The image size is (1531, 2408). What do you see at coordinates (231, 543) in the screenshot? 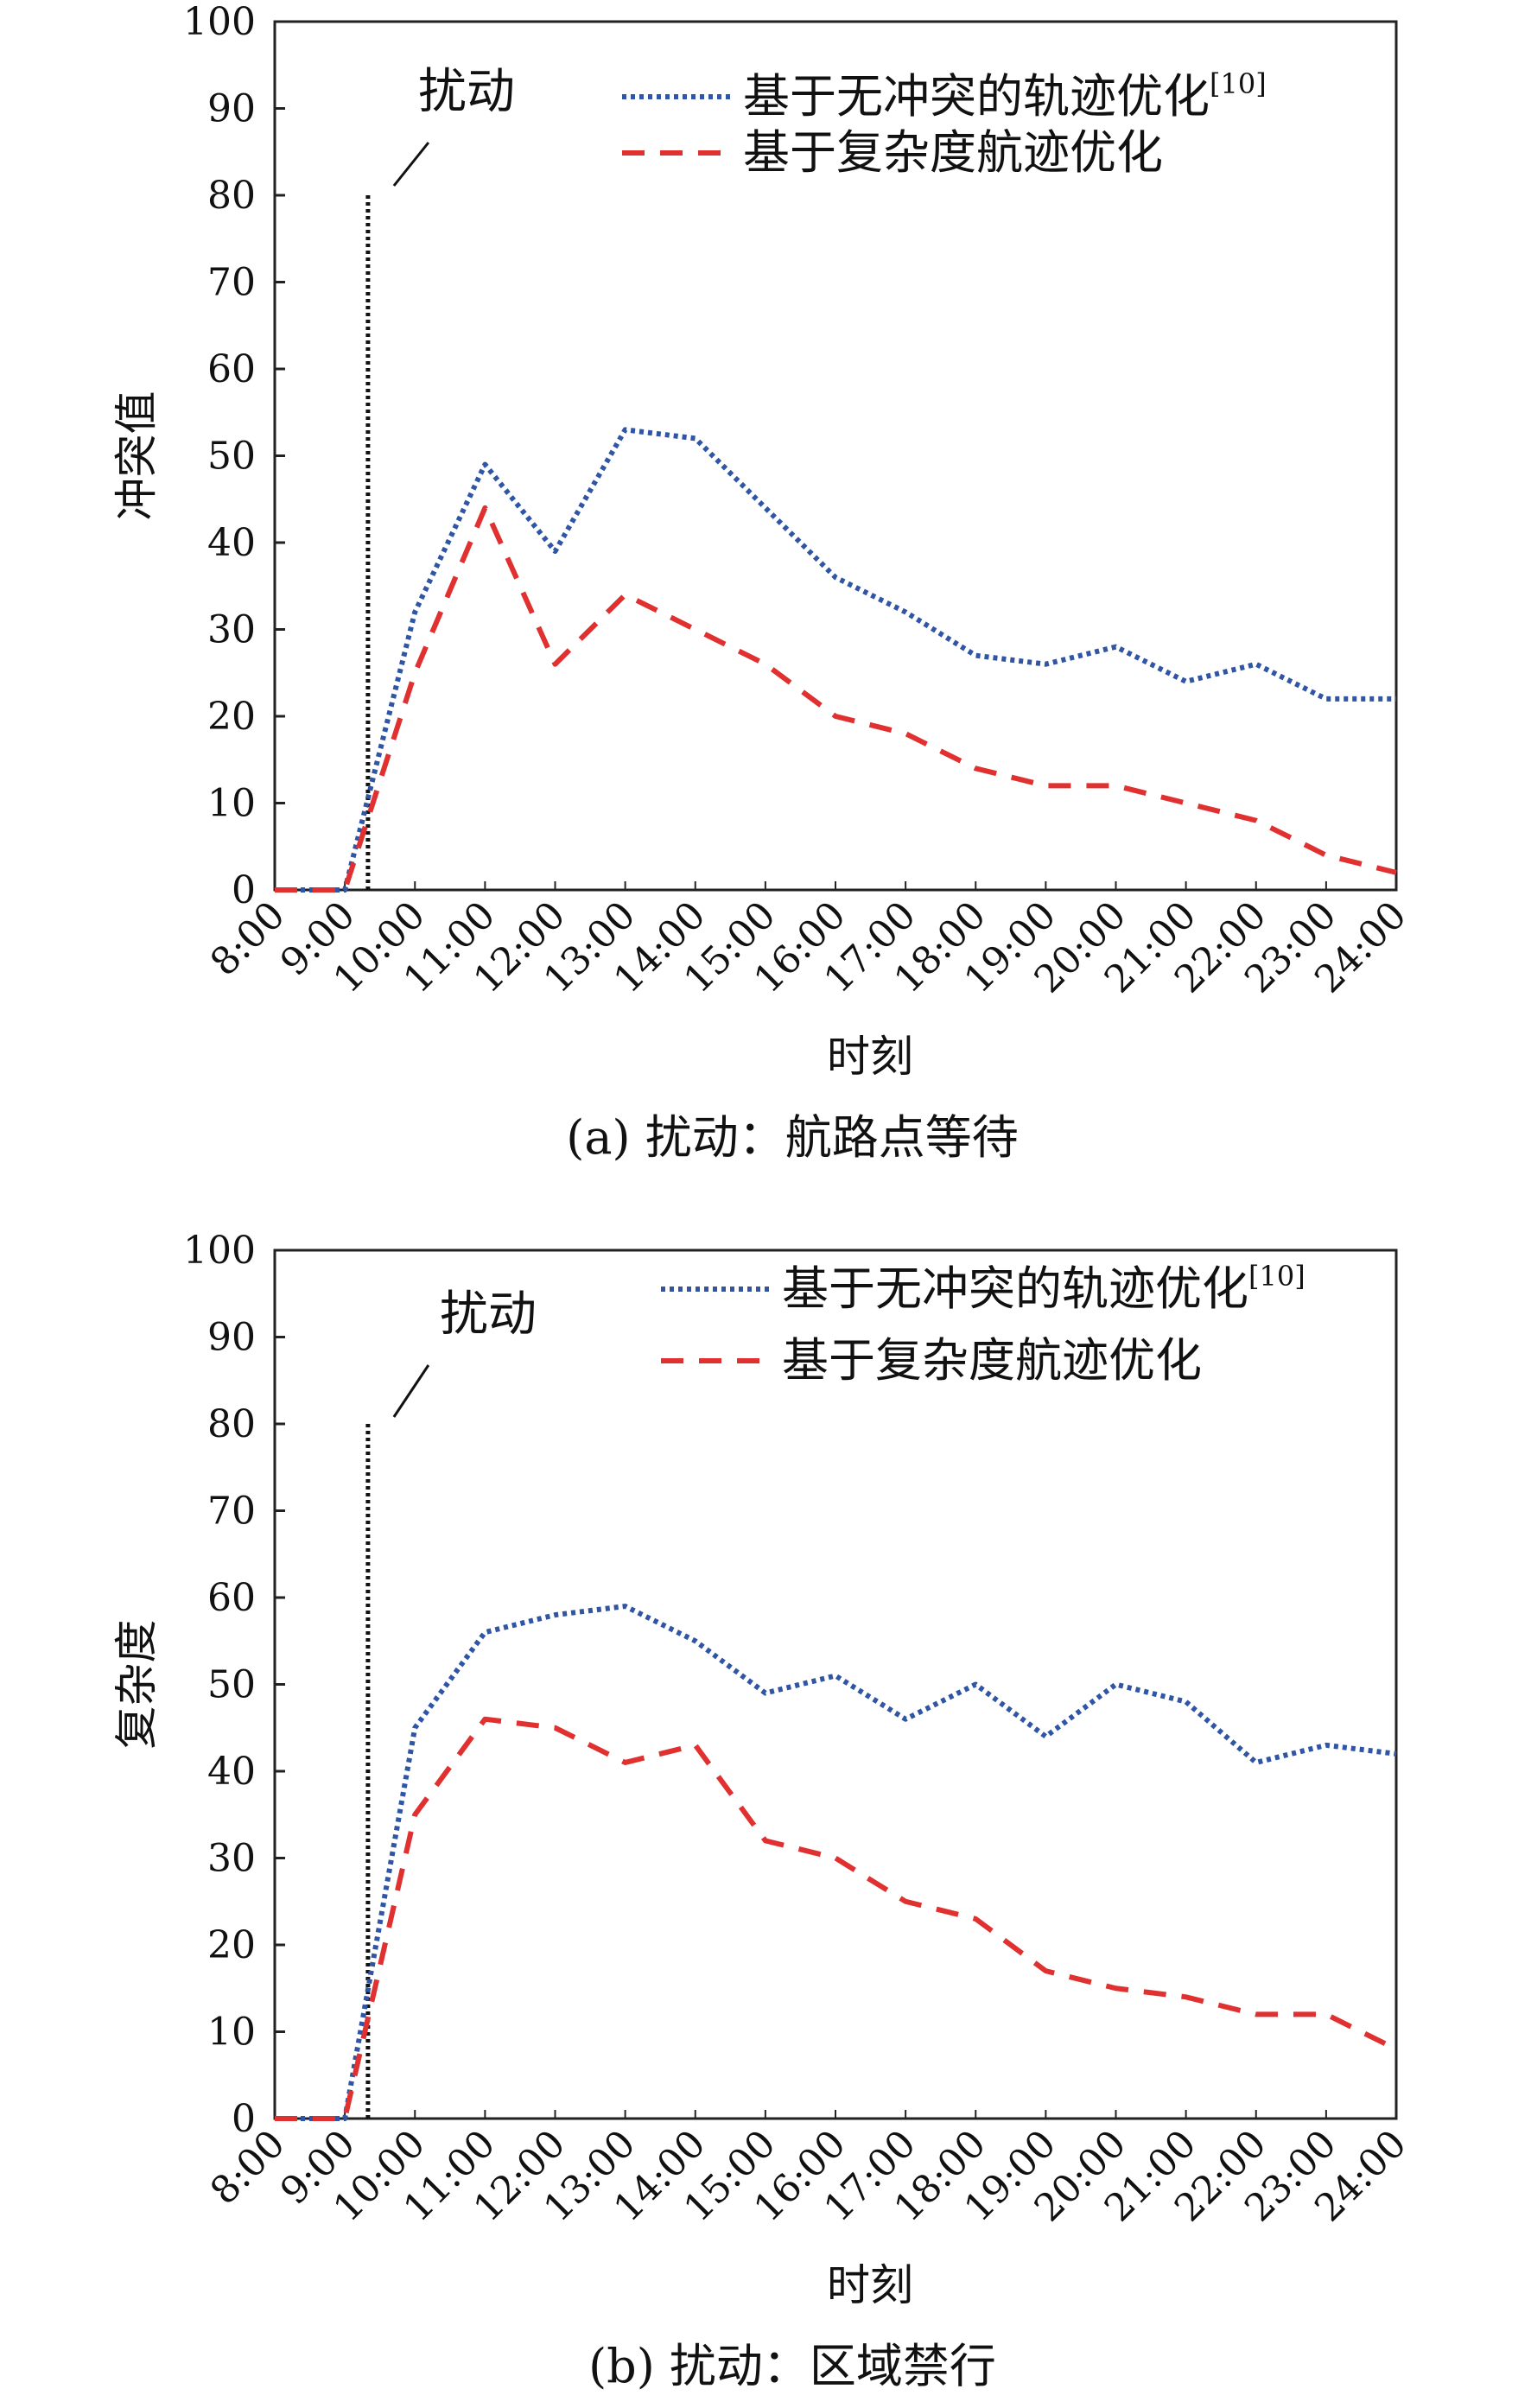
I see `y-tick-label: 40` at bounding box center [231, 543].